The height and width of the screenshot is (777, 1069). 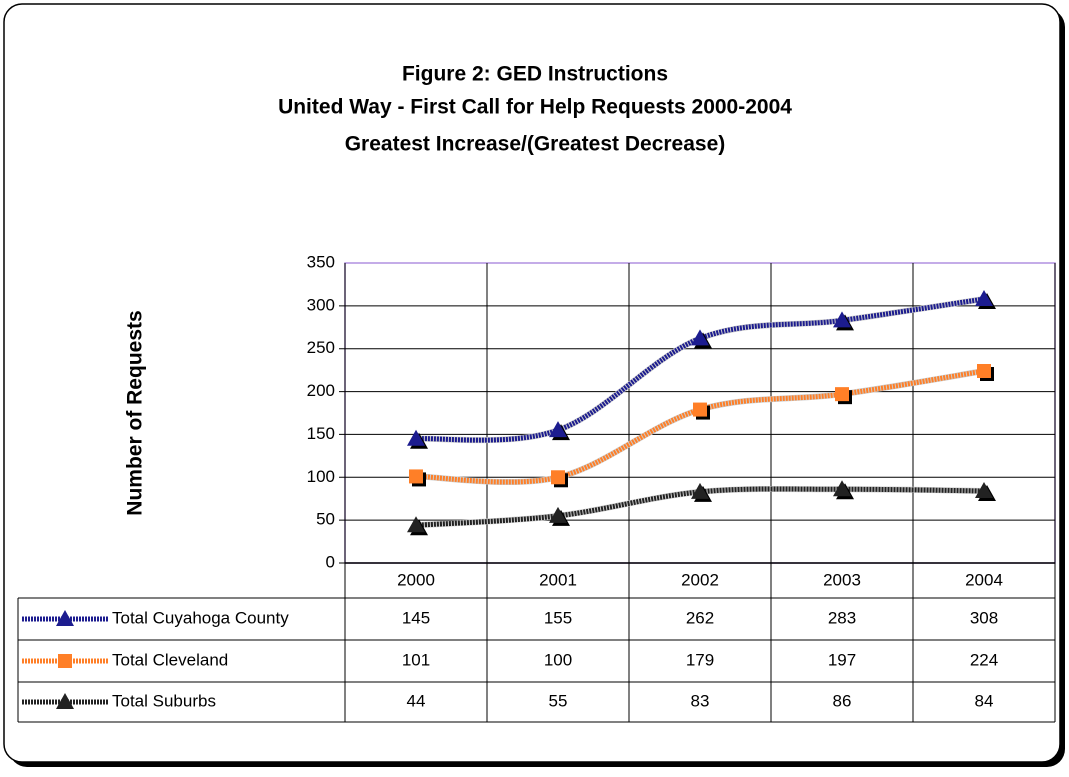 I want to click on x-tick-label: 2002, so click(x=700, y=579).